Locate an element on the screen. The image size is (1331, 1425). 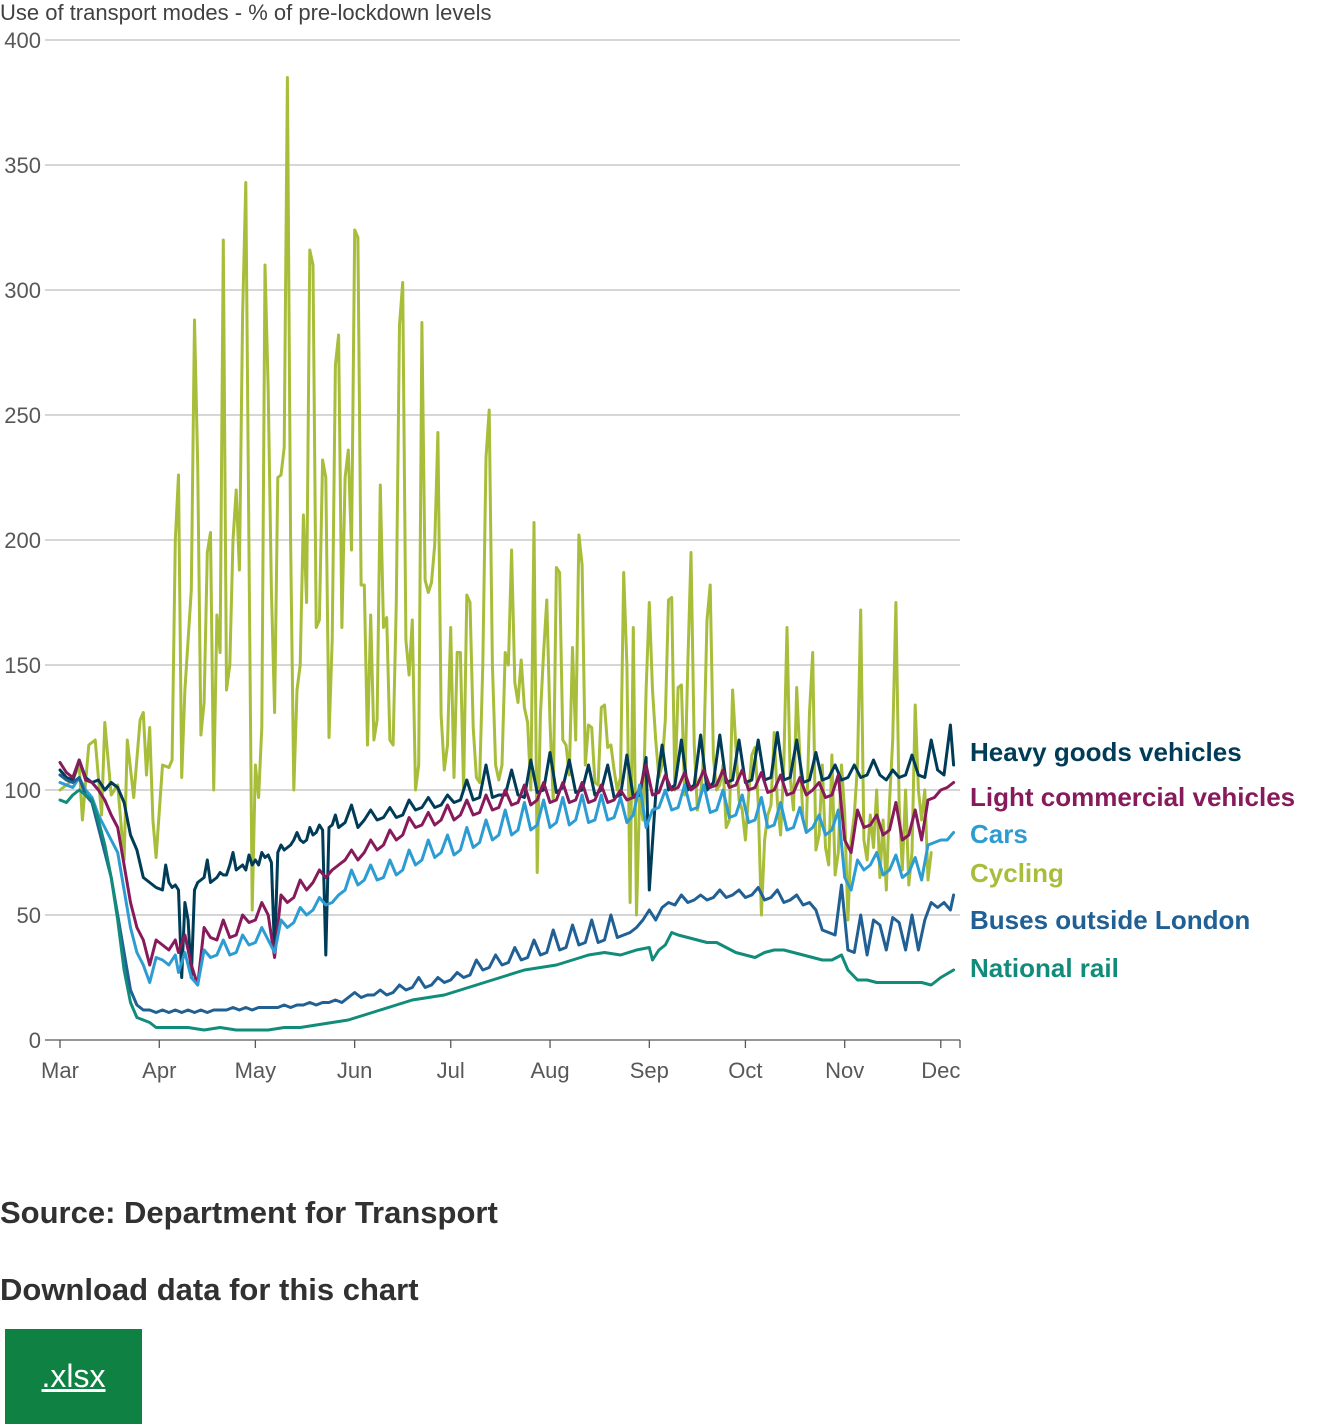
download-heading: Download data for this chart is located at coordinates (209, 1289).